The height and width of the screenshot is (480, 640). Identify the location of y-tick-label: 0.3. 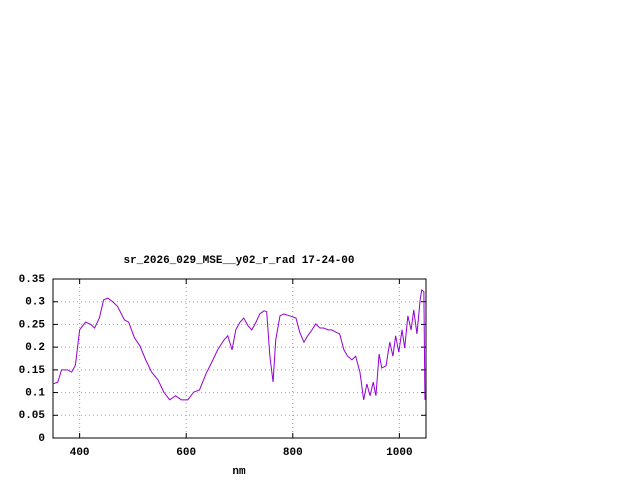
(35, 303).